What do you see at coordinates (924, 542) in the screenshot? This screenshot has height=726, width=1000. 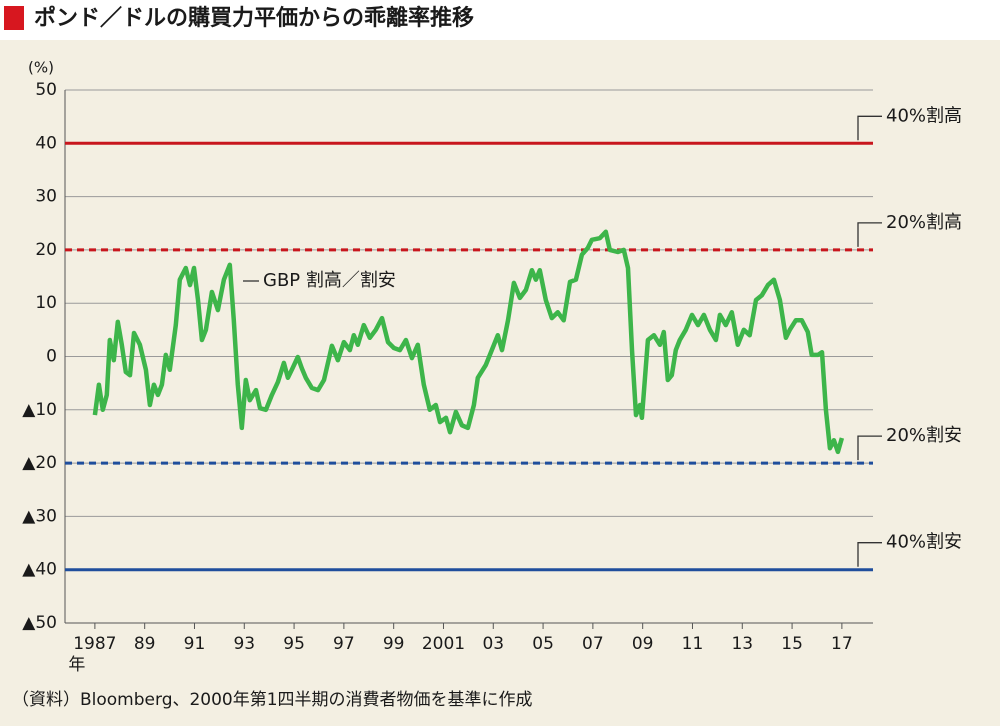 I see `reference-label: 40%割安` at bounding box center [924, 542].